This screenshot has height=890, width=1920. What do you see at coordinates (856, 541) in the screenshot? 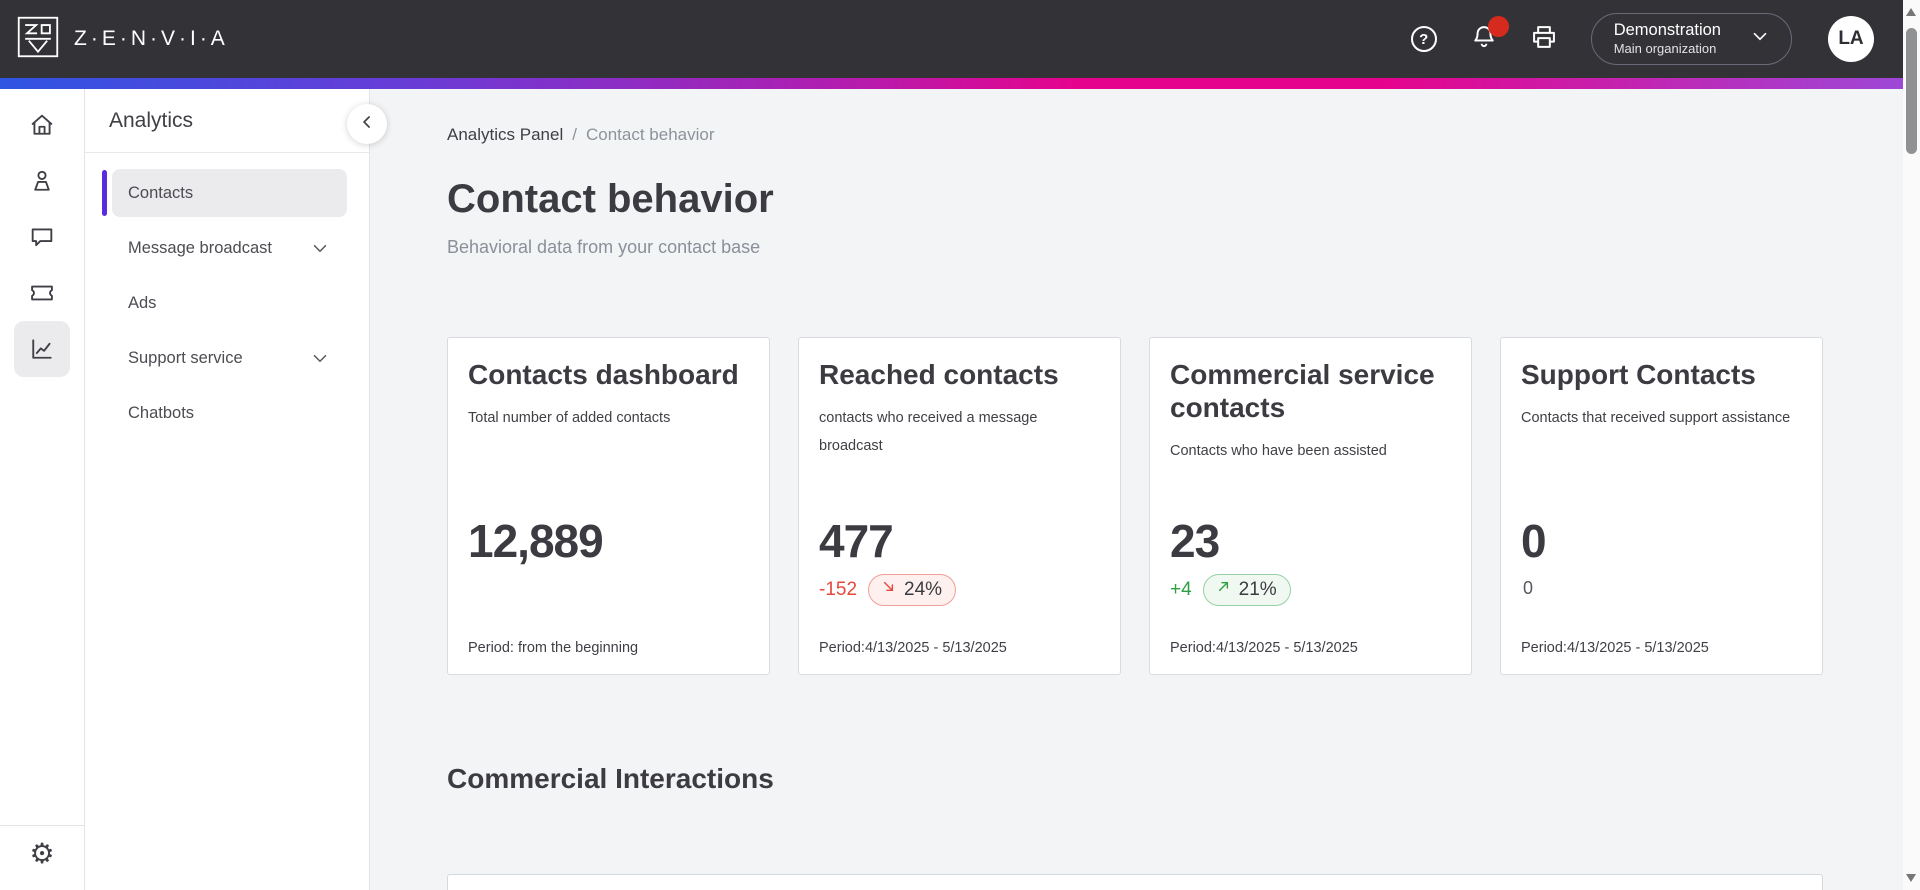
I see `card-value: 477` at bounding box center [856, 541].